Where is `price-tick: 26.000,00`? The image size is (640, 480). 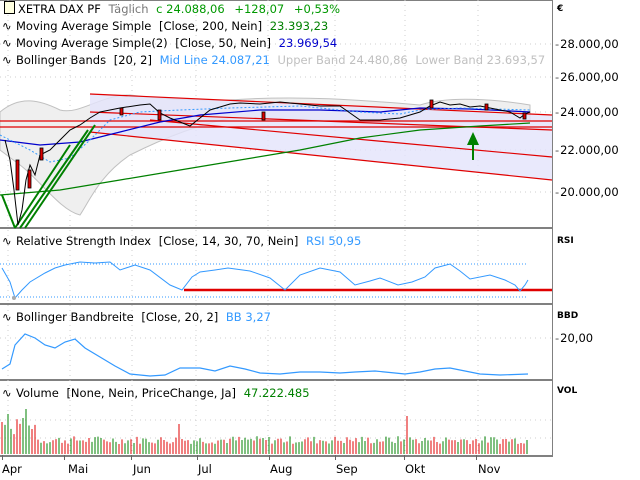 price-tick: 26.000,00 is located at coordinates (587, 77).